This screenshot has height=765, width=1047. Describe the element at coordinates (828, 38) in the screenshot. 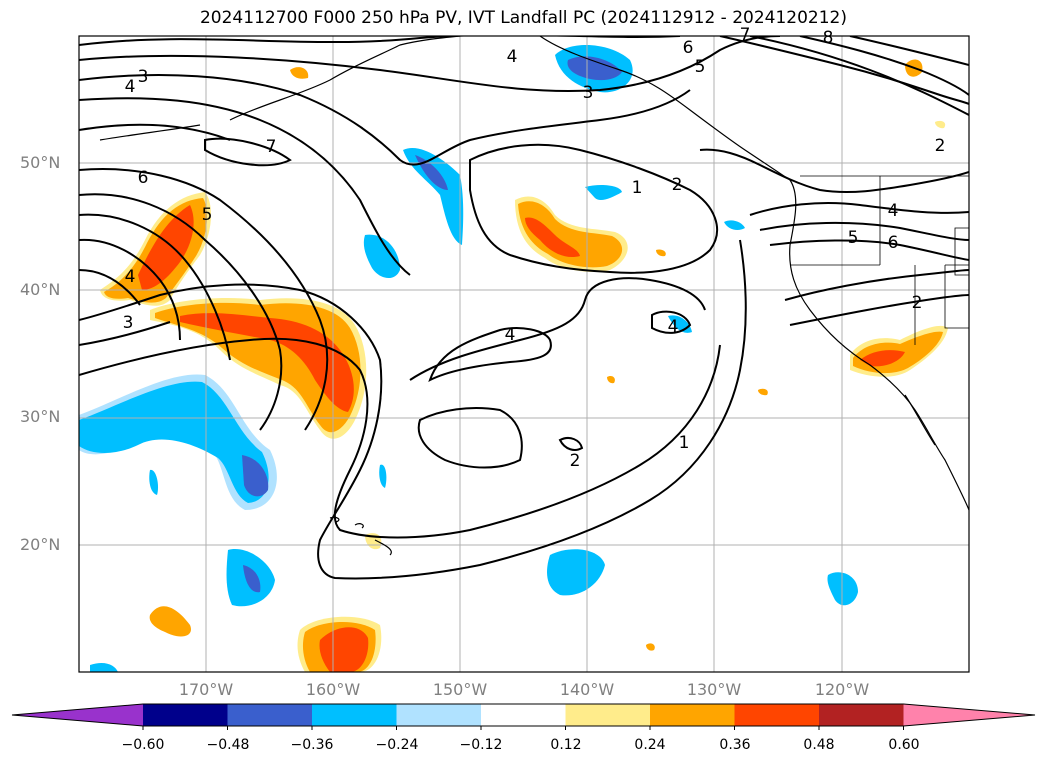

I see `contour-label: 8` at that location.